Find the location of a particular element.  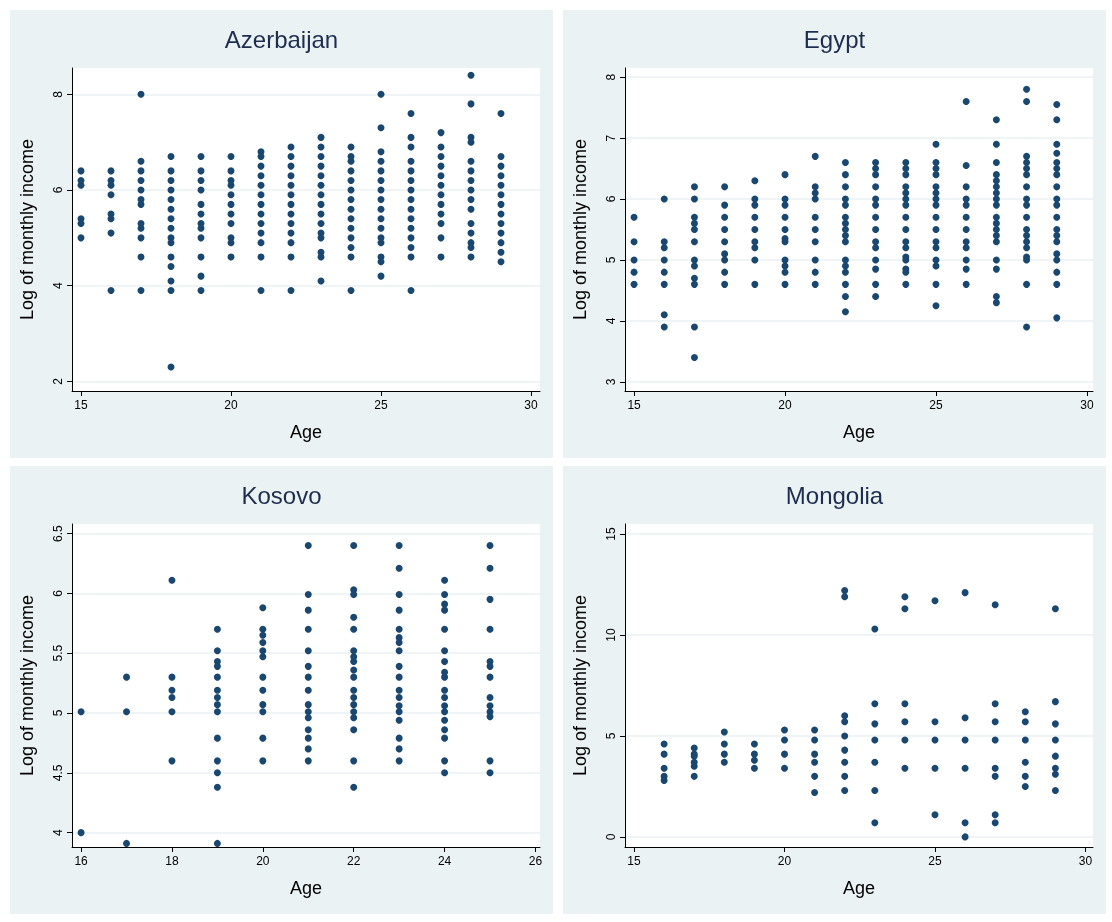

chart-title: Mongolia is located at coordinates (834, 495).